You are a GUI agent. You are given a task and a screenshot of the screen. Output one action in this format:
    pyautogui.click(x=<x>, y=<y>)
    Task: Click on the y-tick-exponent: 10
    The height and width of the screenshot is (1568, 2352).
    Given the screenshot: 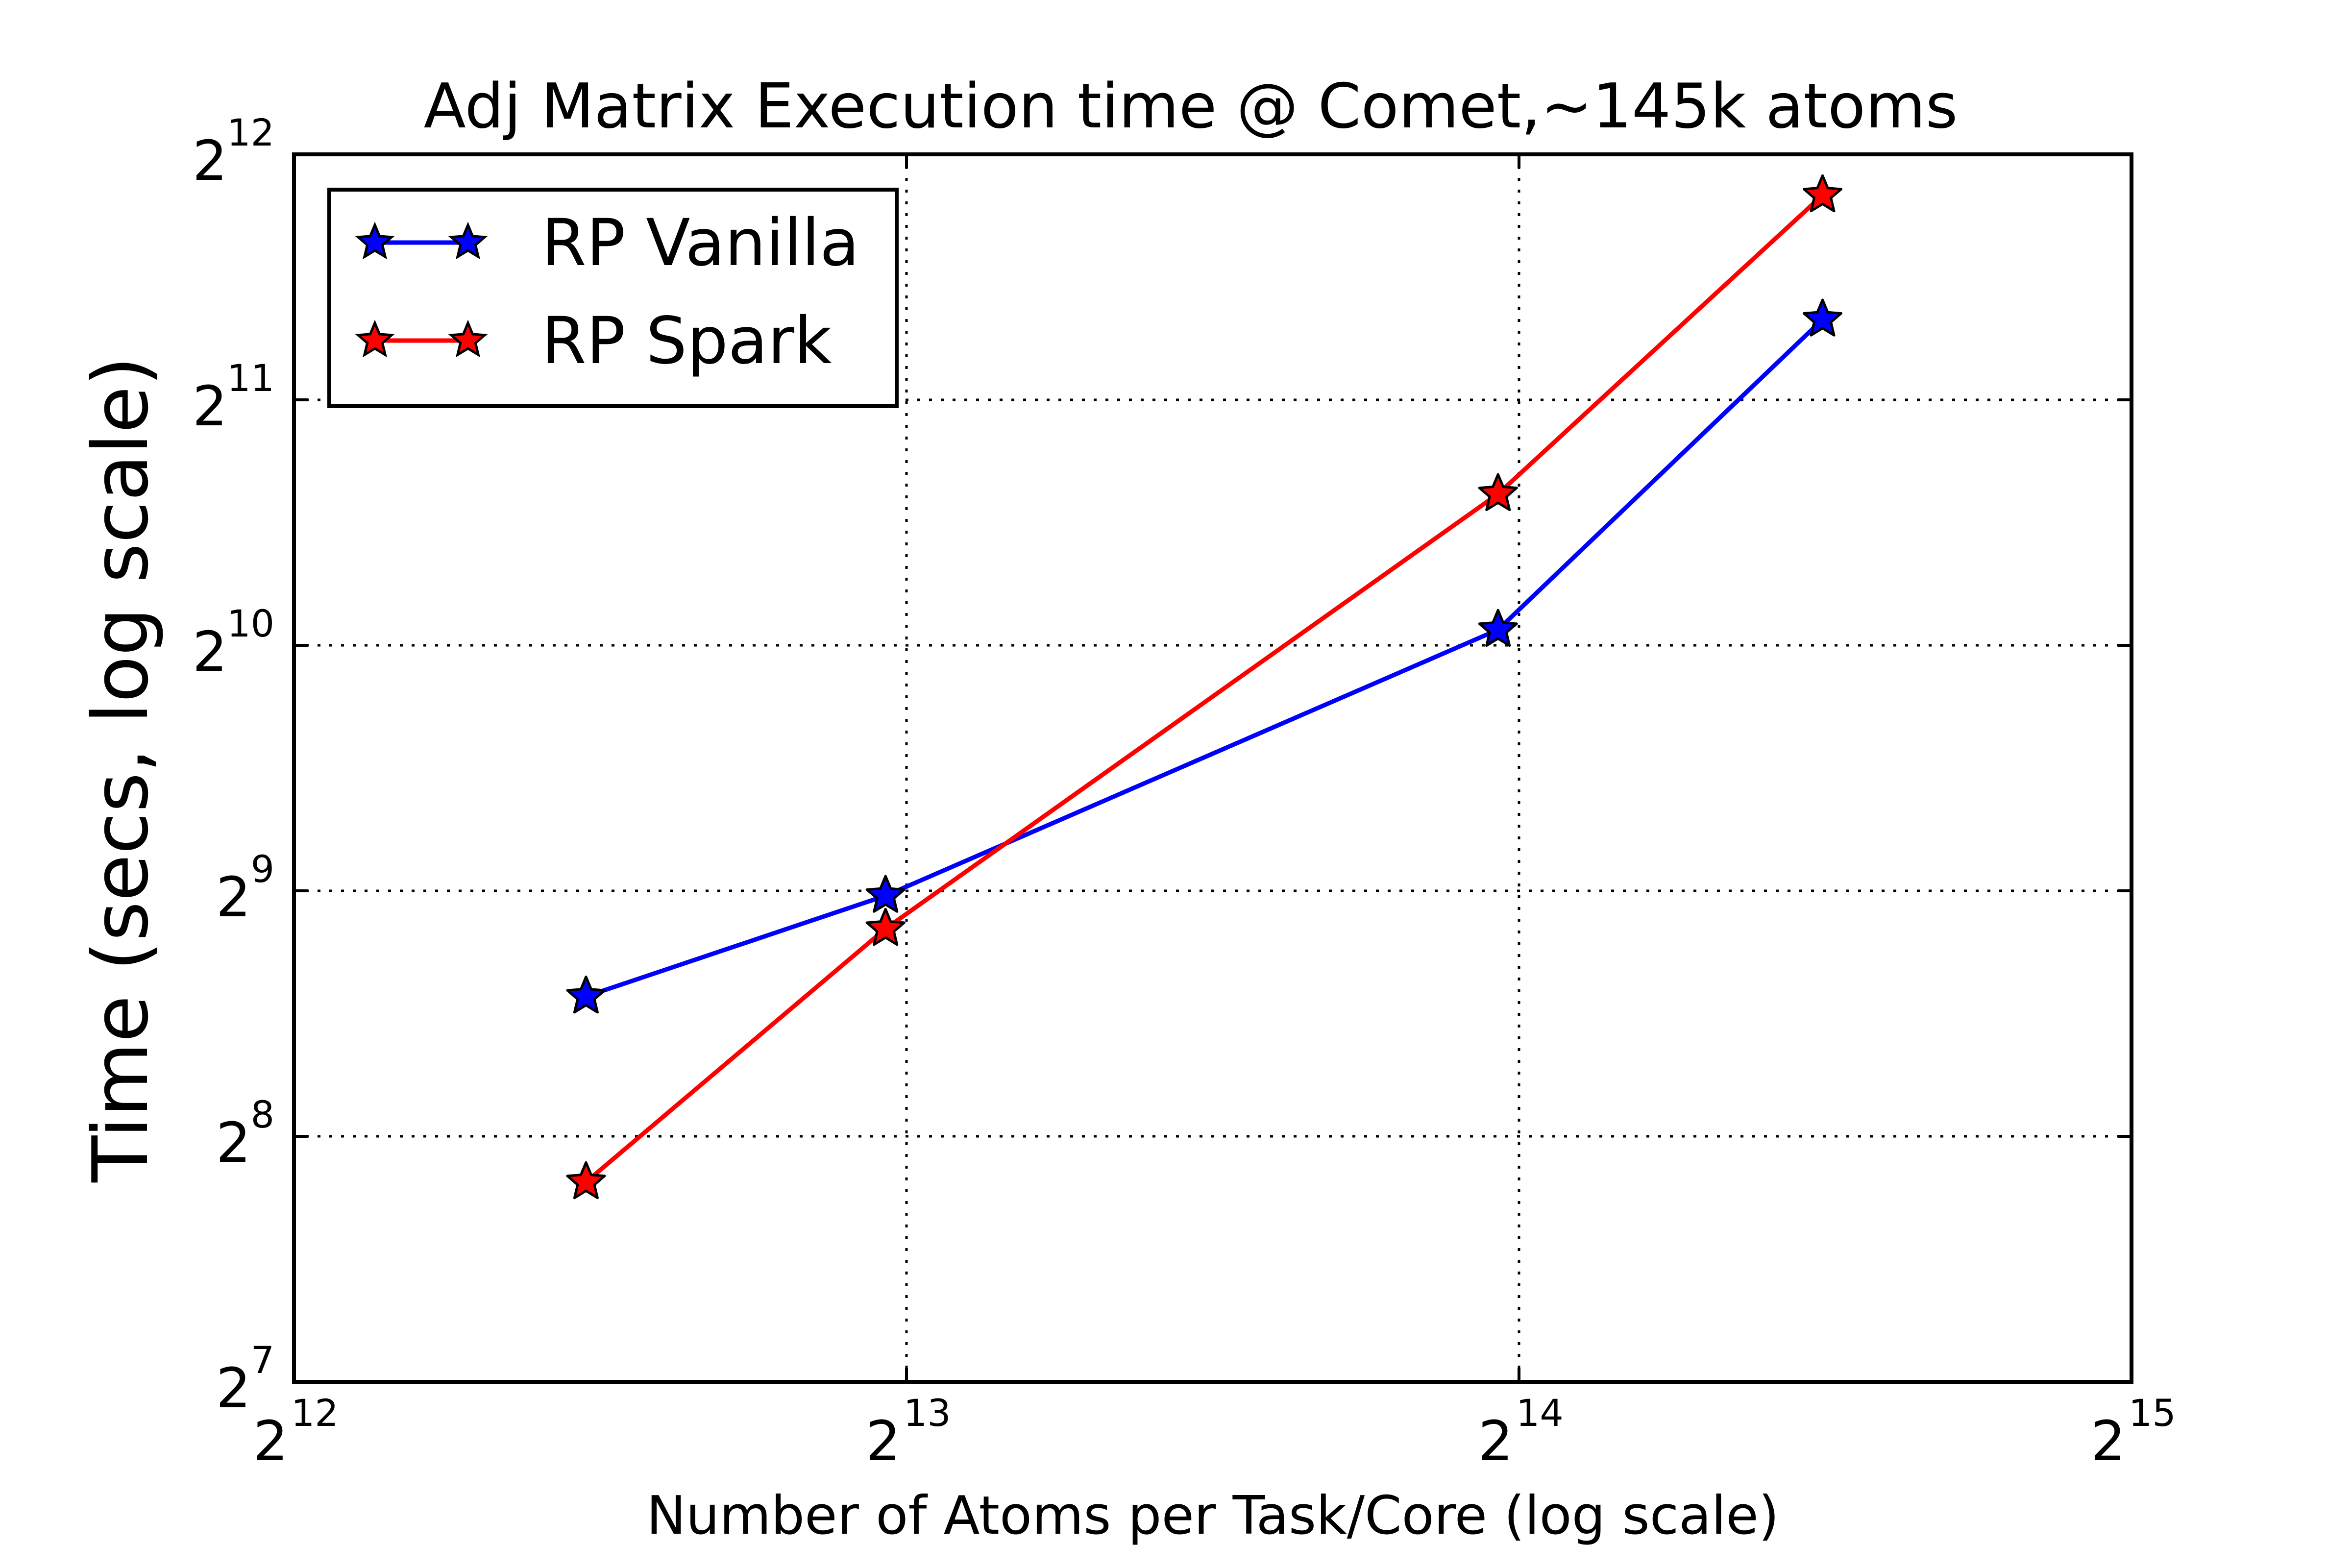 What is the action you would take?
    pyautogui.click(x=250, y=623)
    